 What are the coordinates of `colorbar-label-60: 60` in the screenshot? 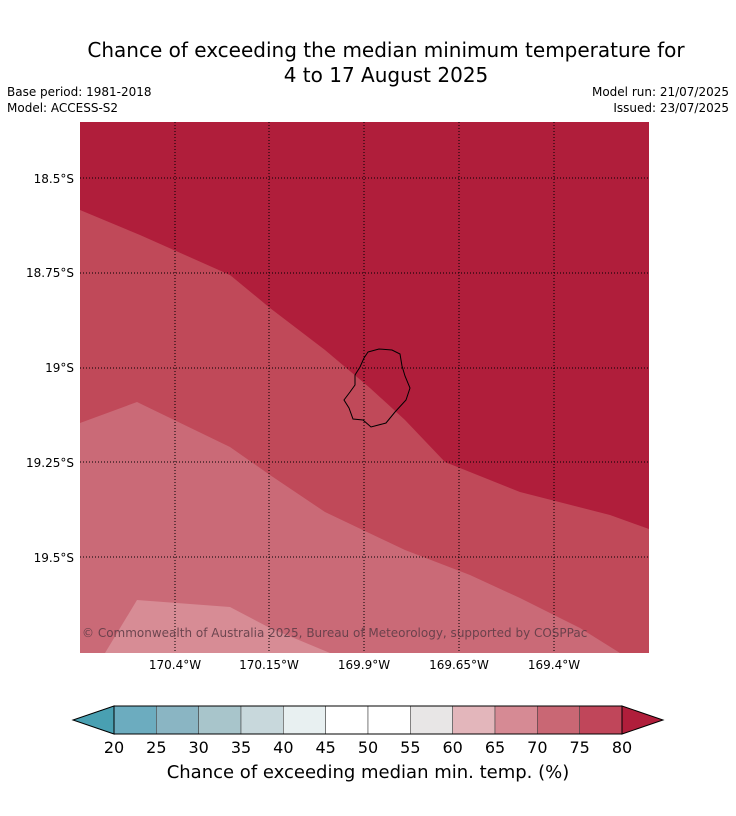 It's located at (452, 747).